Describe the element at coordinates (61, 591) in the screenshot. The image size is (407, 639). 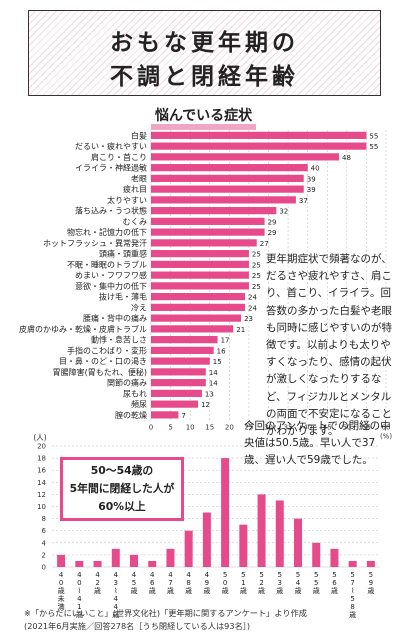
I see `category-label: 4 0 歳未満` at that location.